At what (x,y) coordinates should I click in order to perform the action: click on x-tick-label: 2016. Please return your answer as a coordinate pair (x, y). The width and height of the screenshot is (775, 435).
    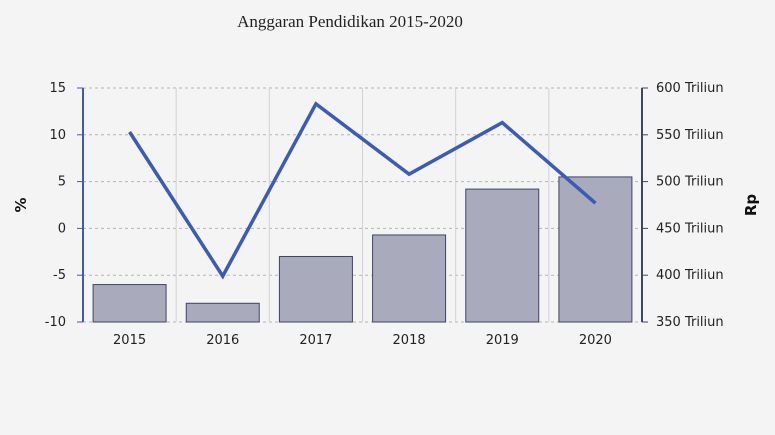
    Looking at the image, I should click on (222, 340).